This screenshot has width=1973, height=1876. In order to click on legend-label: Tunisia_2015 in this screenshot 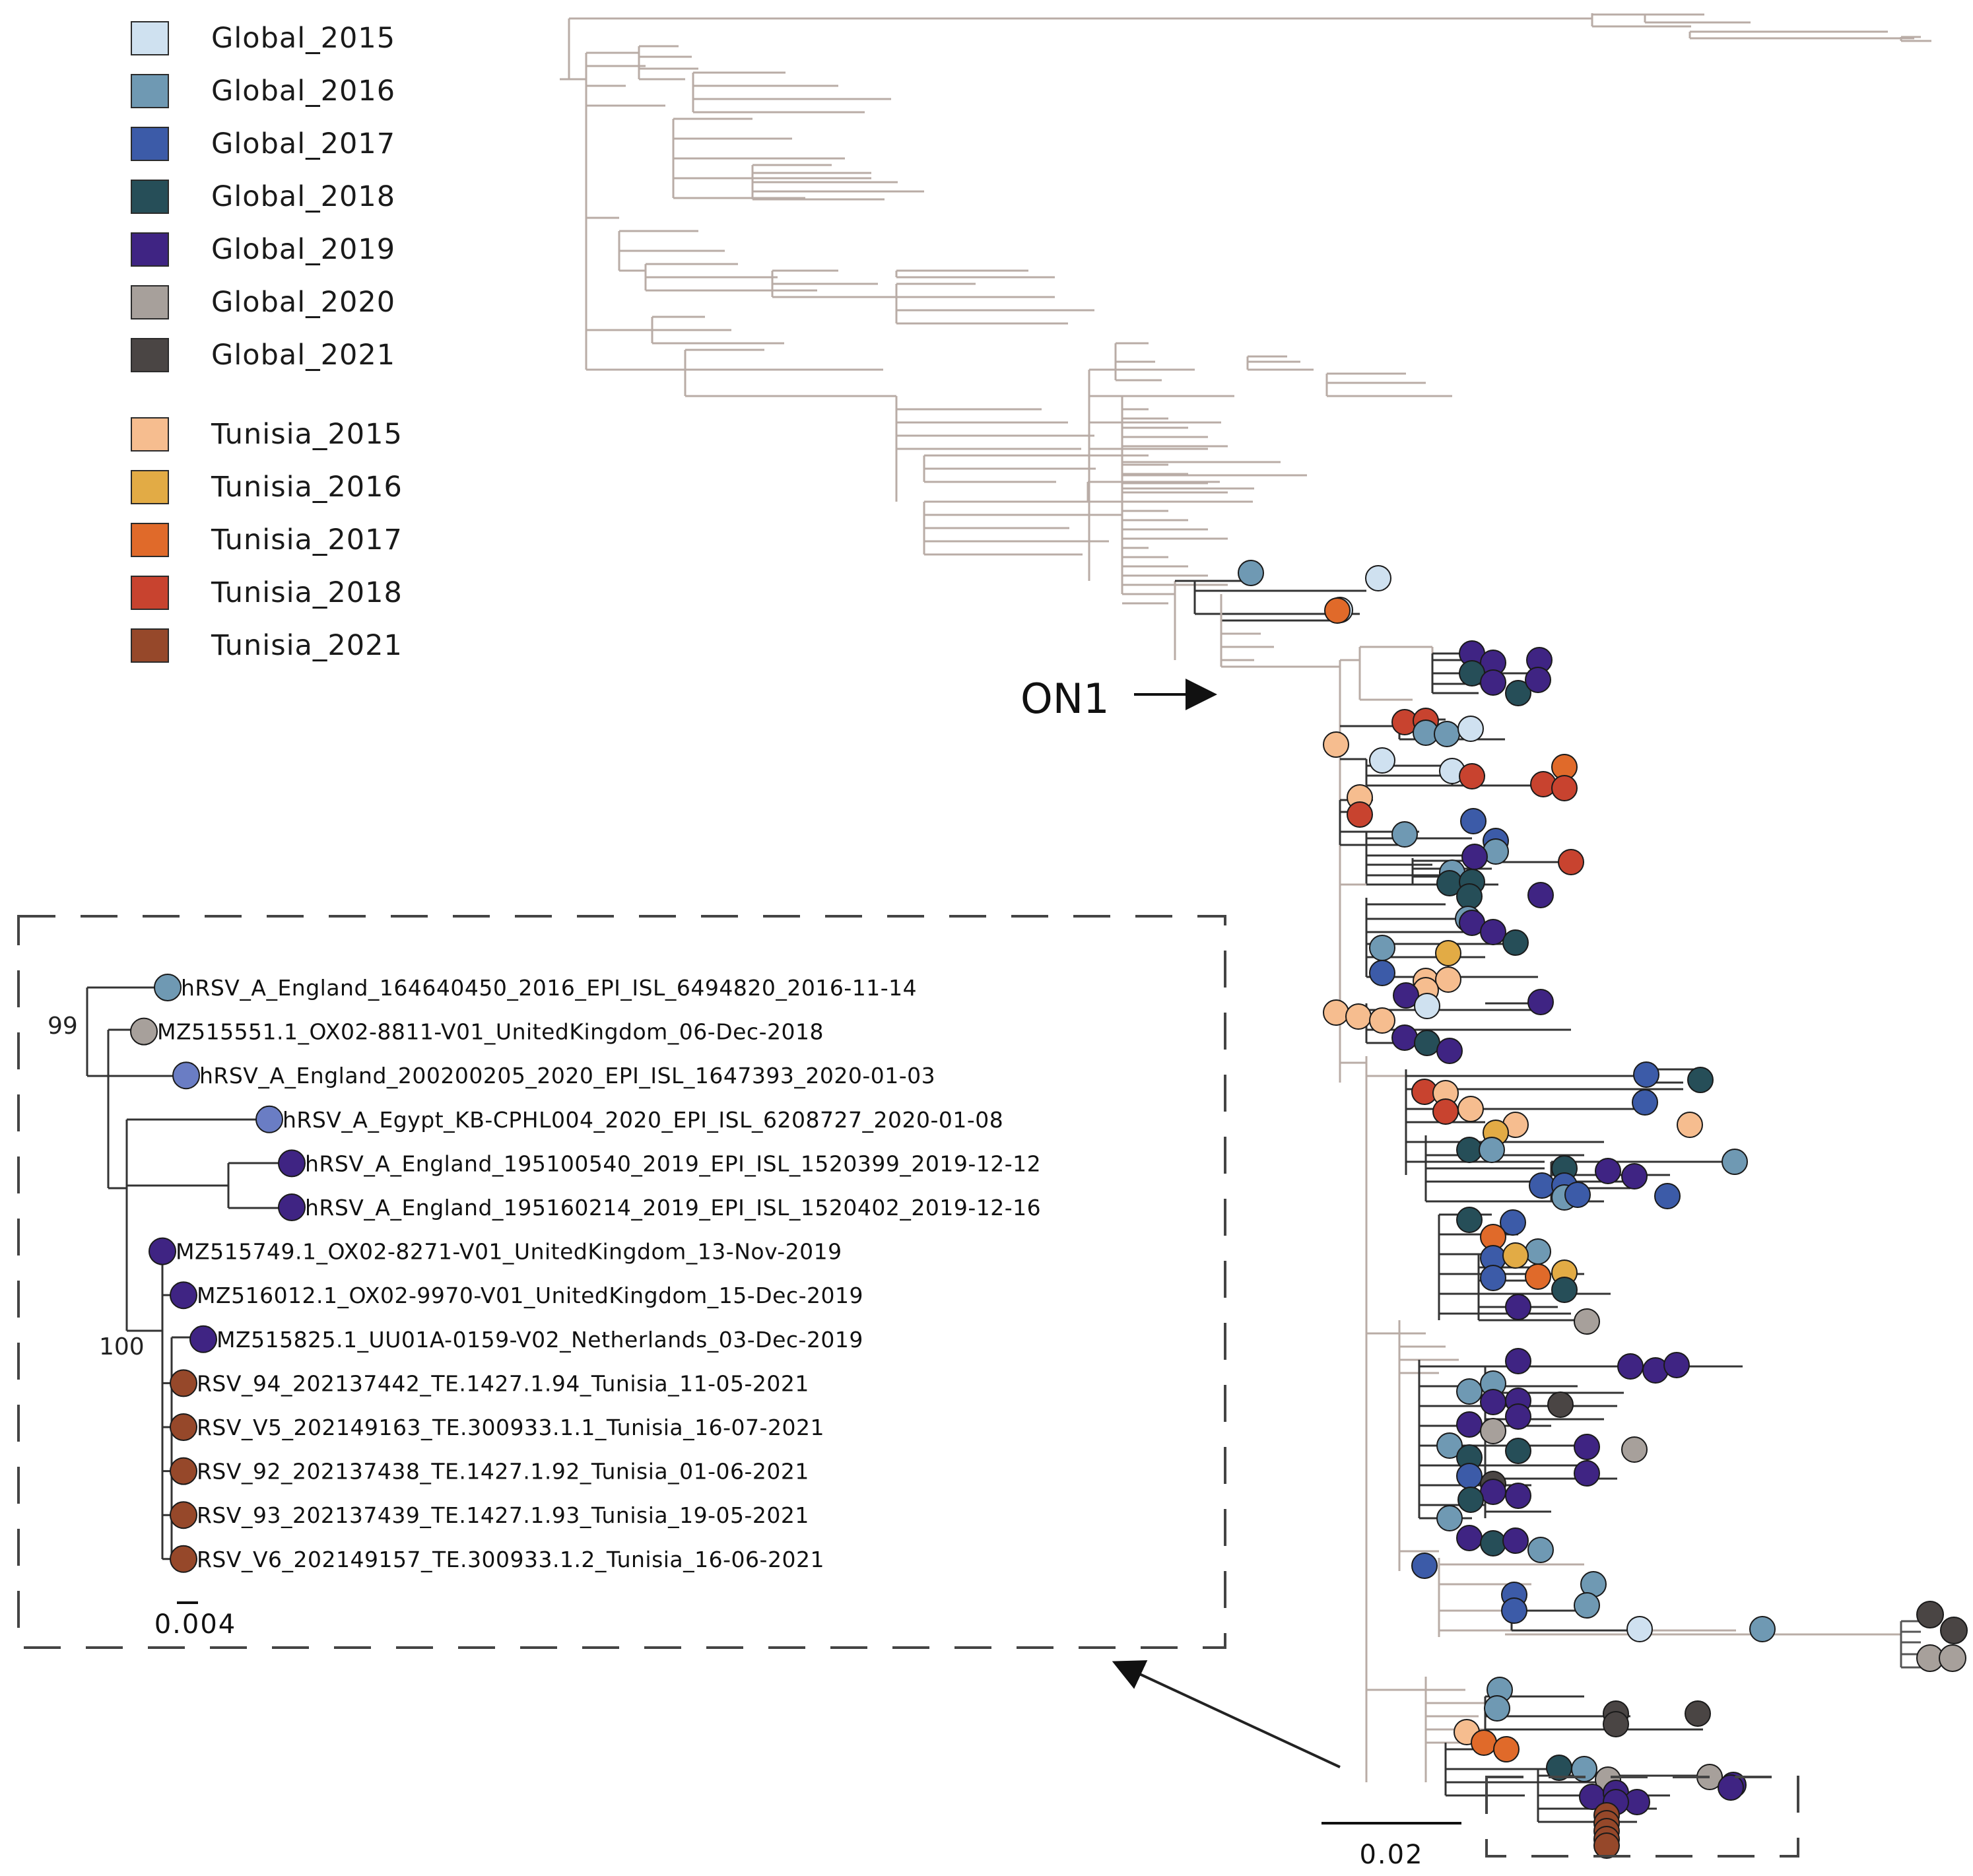, I will do `click(307, 434)`.